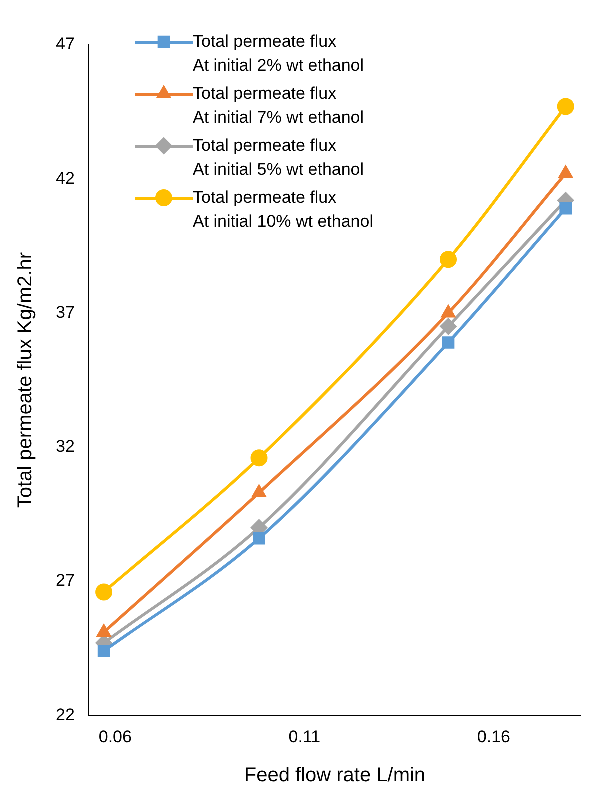 The height and width of the screenshot is (802, 603). What do you see at coordinates (278, 158) in the screenshot?
I see `legend-label: Total permeate flux At initial 5% wt ethanol` at bounding box center [278, 158].